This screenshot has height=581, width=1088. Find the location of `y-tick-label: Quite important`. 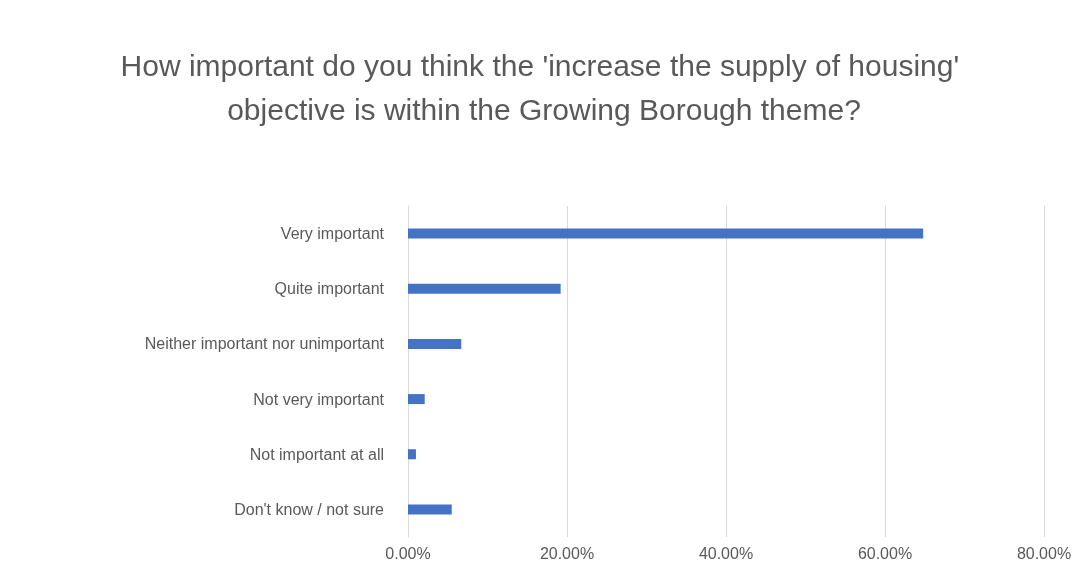

y-tick-label: Quite important is located at coordinates (329, 289).